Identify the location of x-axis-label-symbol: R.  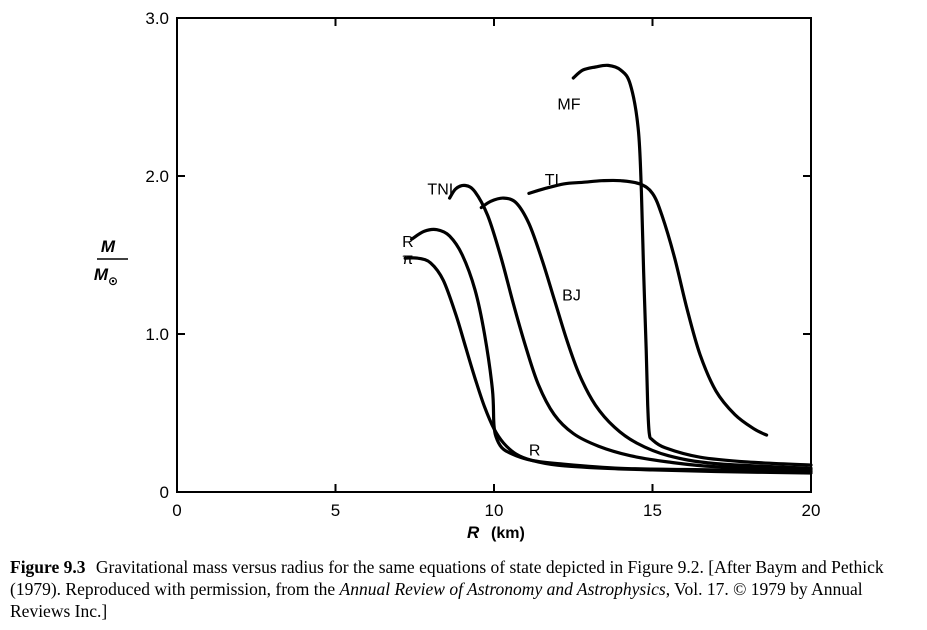
(473, 532).